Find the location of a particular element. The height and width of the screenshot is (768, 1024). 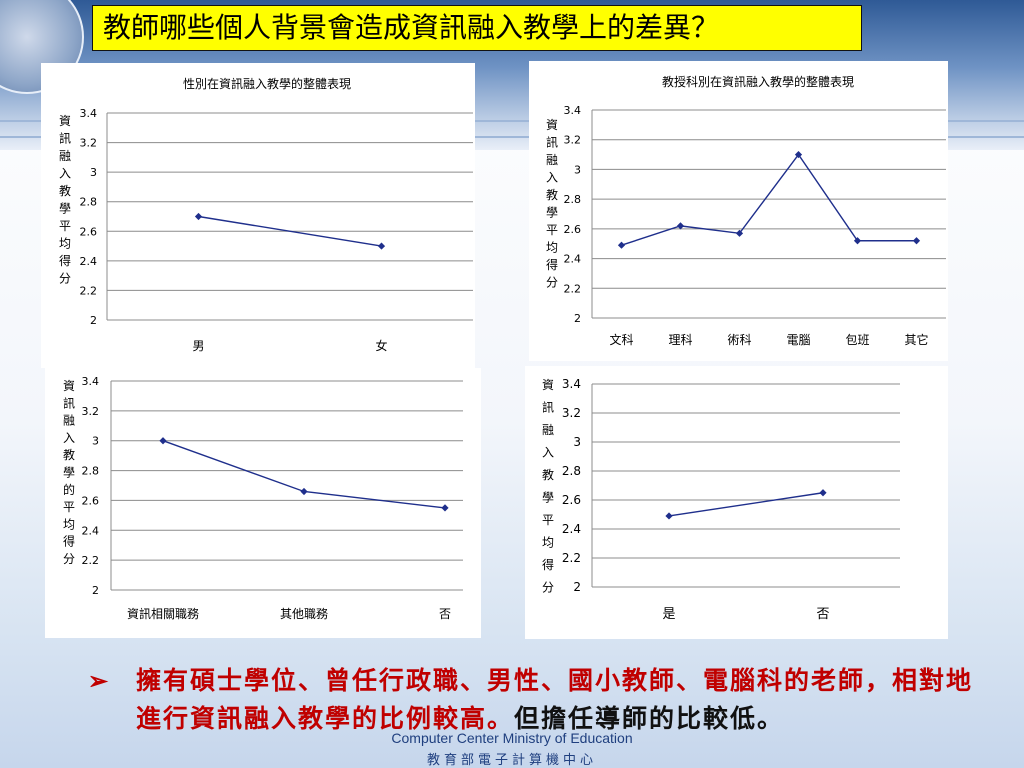

slide-title: 教師哪些個人背景會造成資訊融入教學上的差異？ is located at coordinates (477, 28).